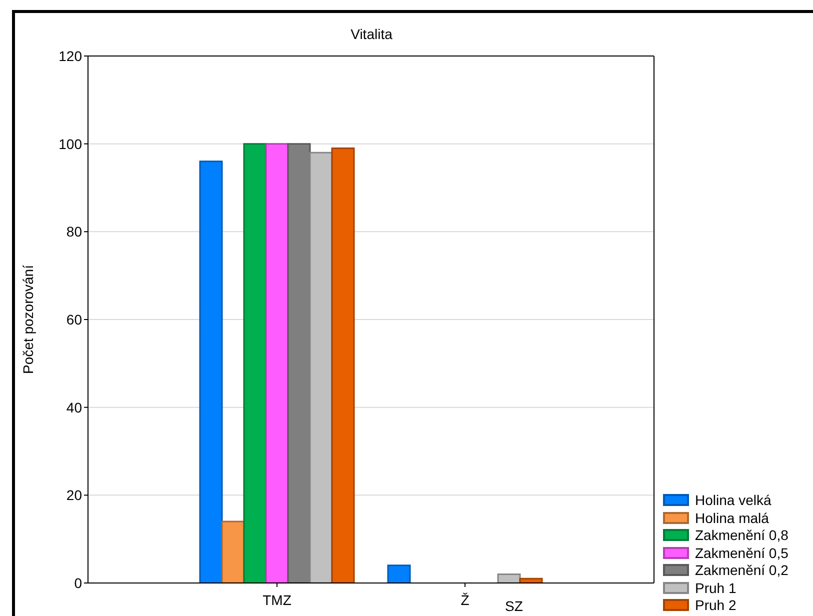 This screenshot has width=813, height=616. What do you see at coordinates (70, 144) in the screenshot?
I see `y-tick-label: 100` at bounding box center [70, 144].